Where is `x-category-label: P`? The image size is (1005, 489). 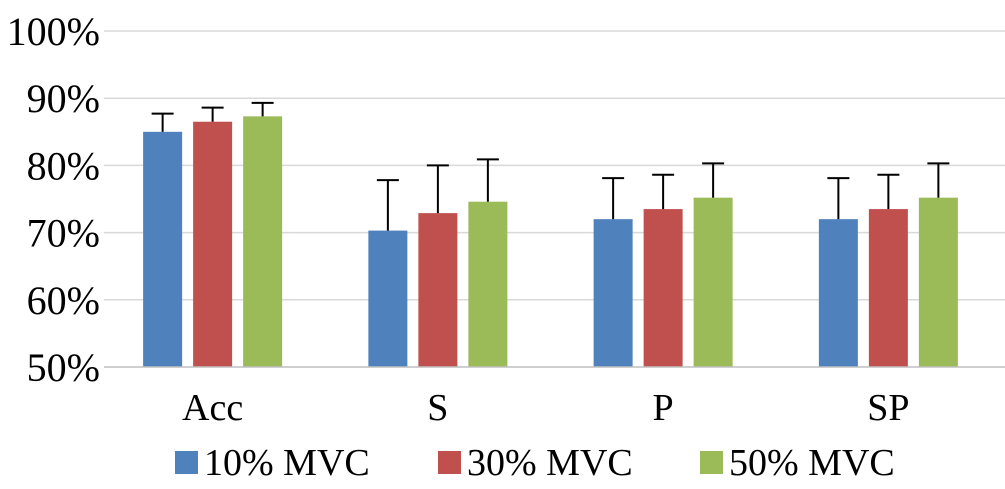
x-category-label: P is located at coordinates (663, 408).